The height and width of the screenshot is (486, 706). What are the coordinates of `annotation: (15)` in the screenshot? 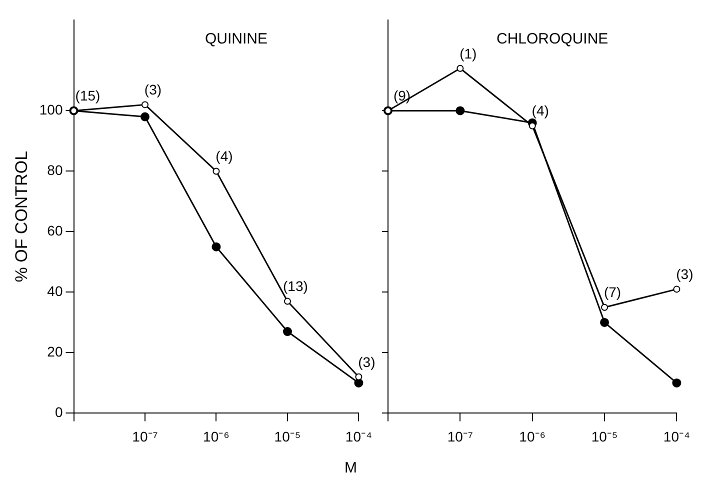 It's located at (87, 96).